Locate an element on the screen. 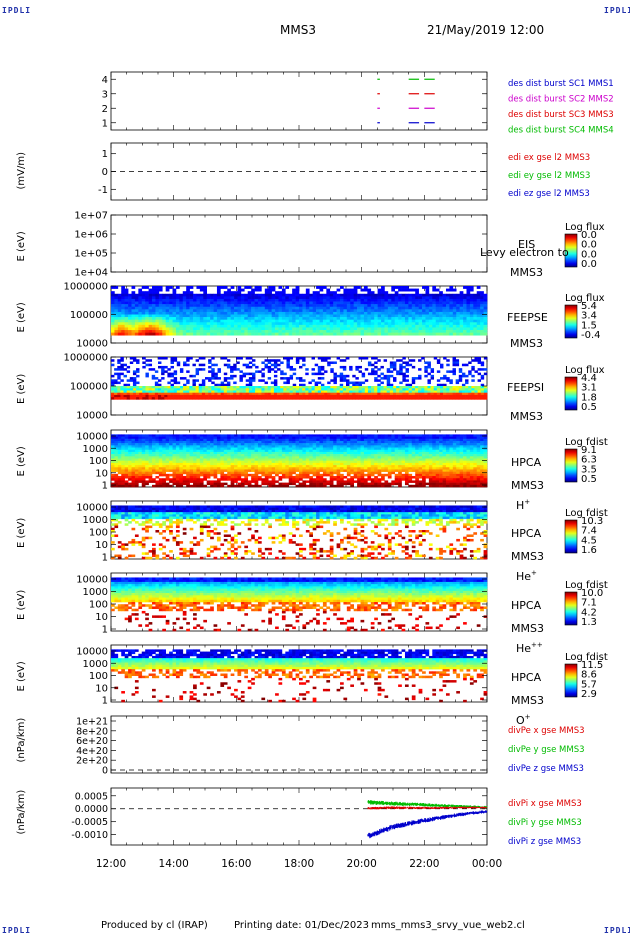 This screenshot has width=630, height=935. side-label: MMS3 is located at coordinates (526, 343).